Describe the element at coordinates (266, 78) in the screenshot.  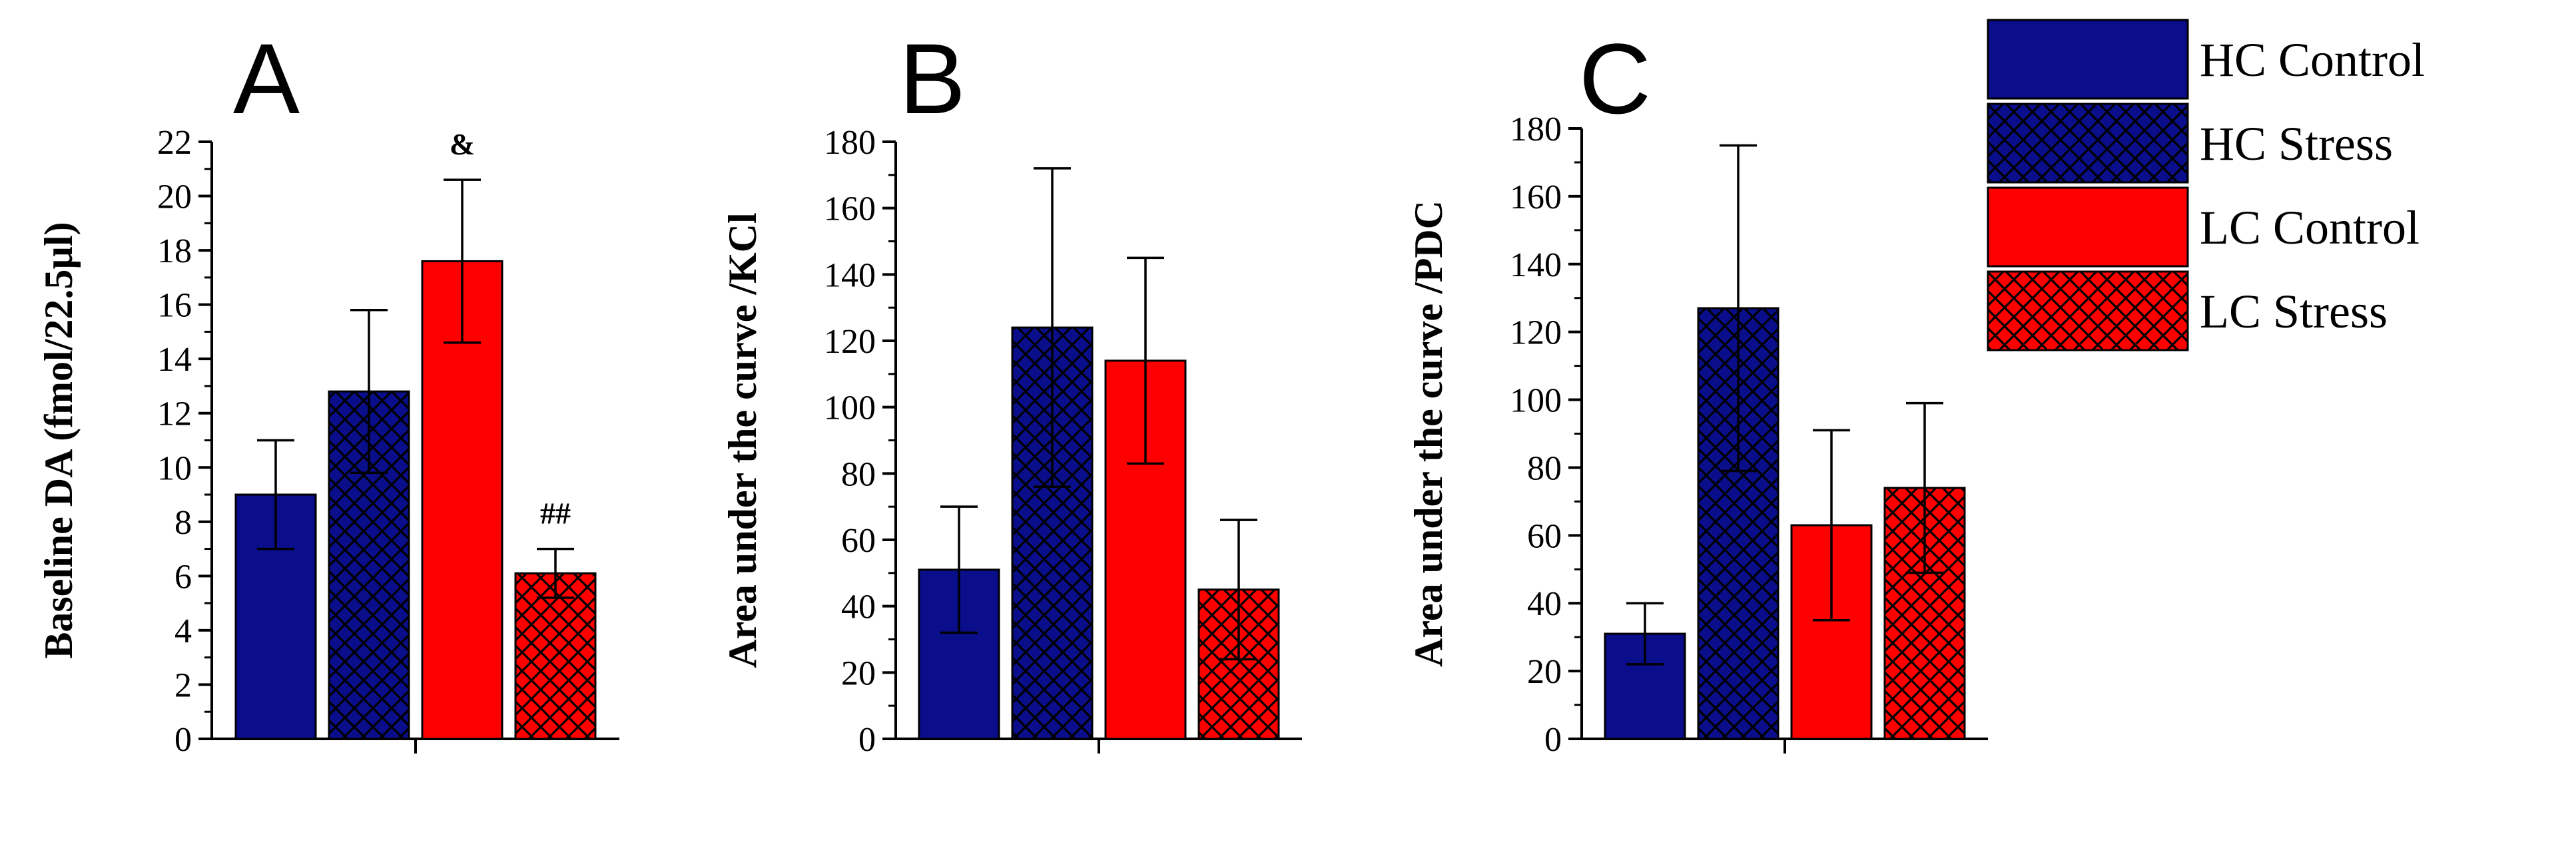
I see `panel-letter: A` at that location.